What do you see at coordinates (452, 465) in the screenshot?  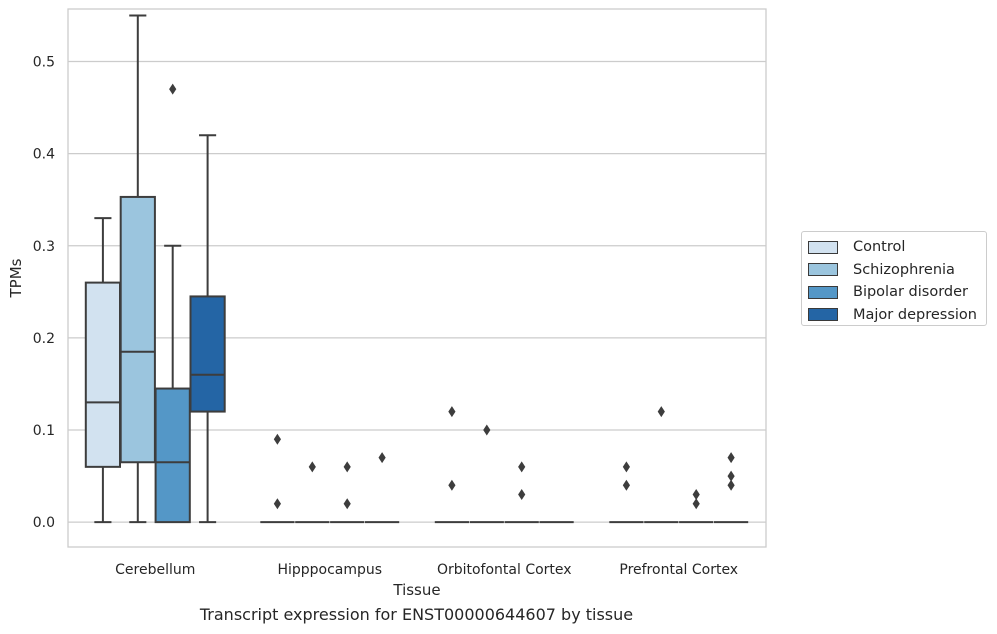 I see `box-control-orbitofontal-cortex` at bounding box center [452, 465].